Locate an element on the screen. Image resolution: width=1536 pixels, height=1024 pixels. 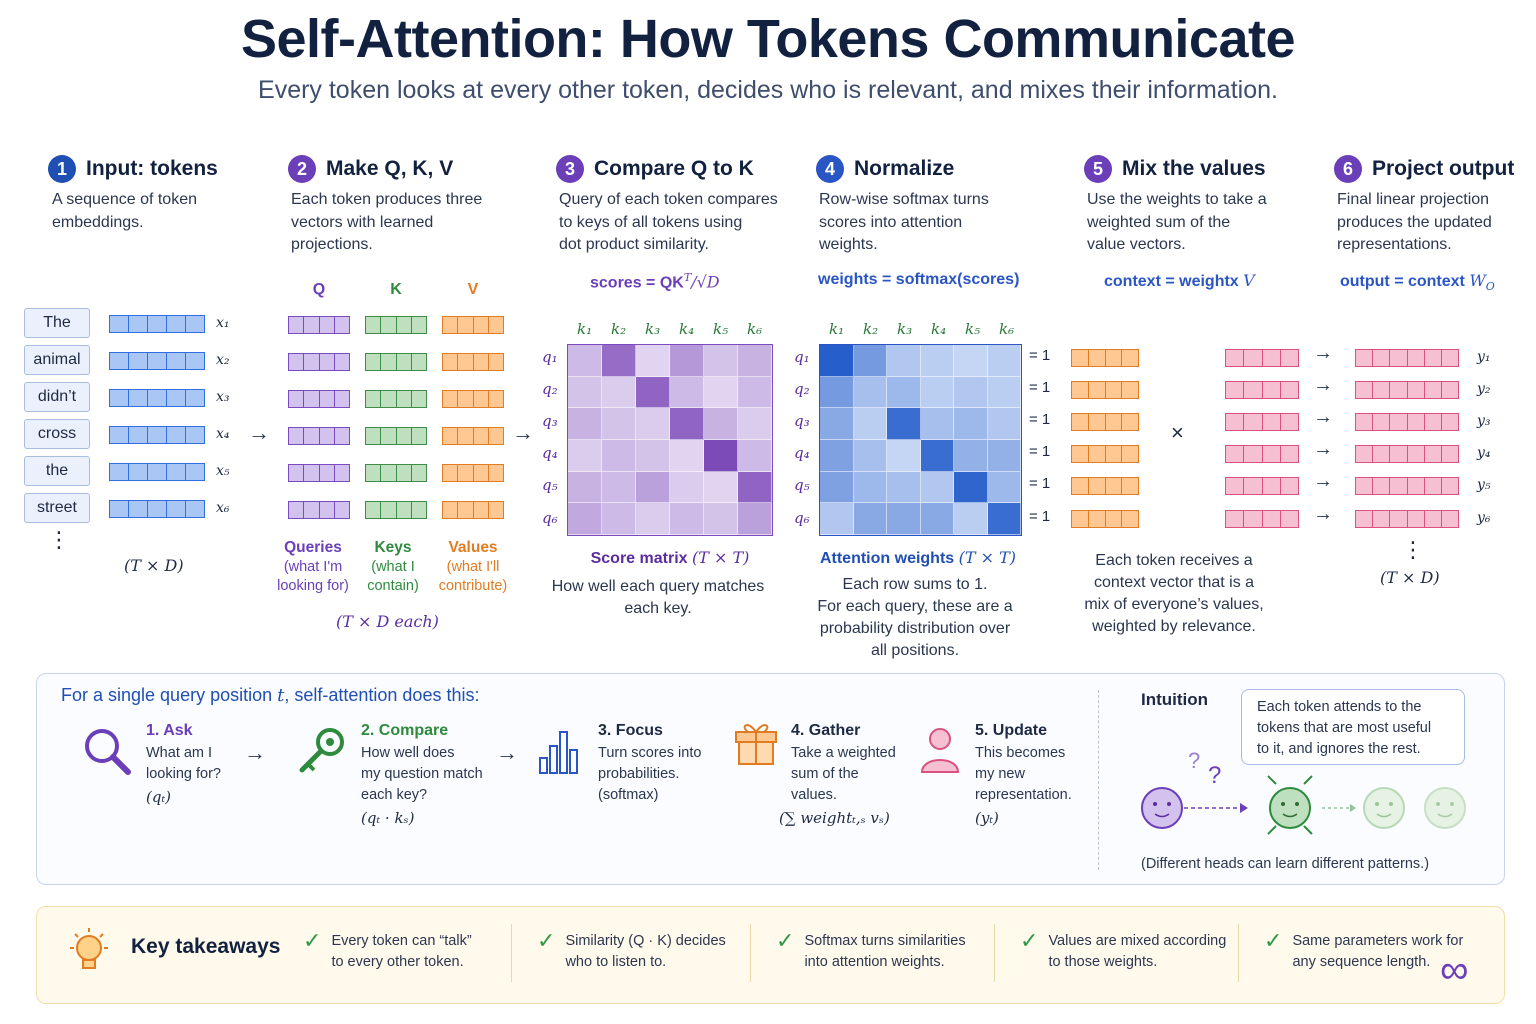
context-formula: context = weightx V is located at coordinates (1179, 280).